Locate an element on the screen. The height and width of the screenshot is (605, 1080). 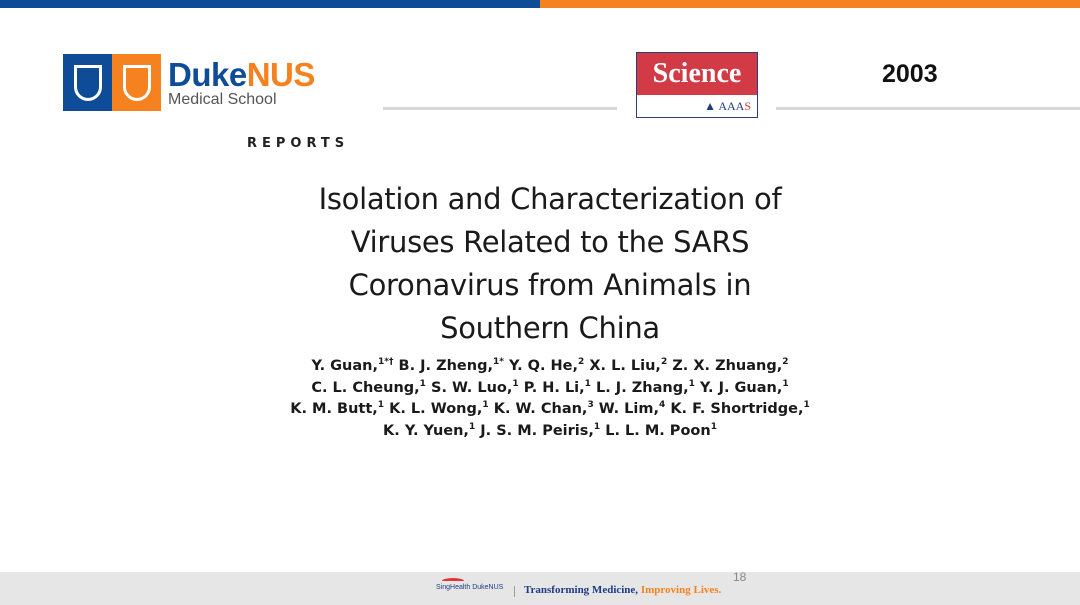
author-name: K. L. Wong, is located at coordinates (436, 409).